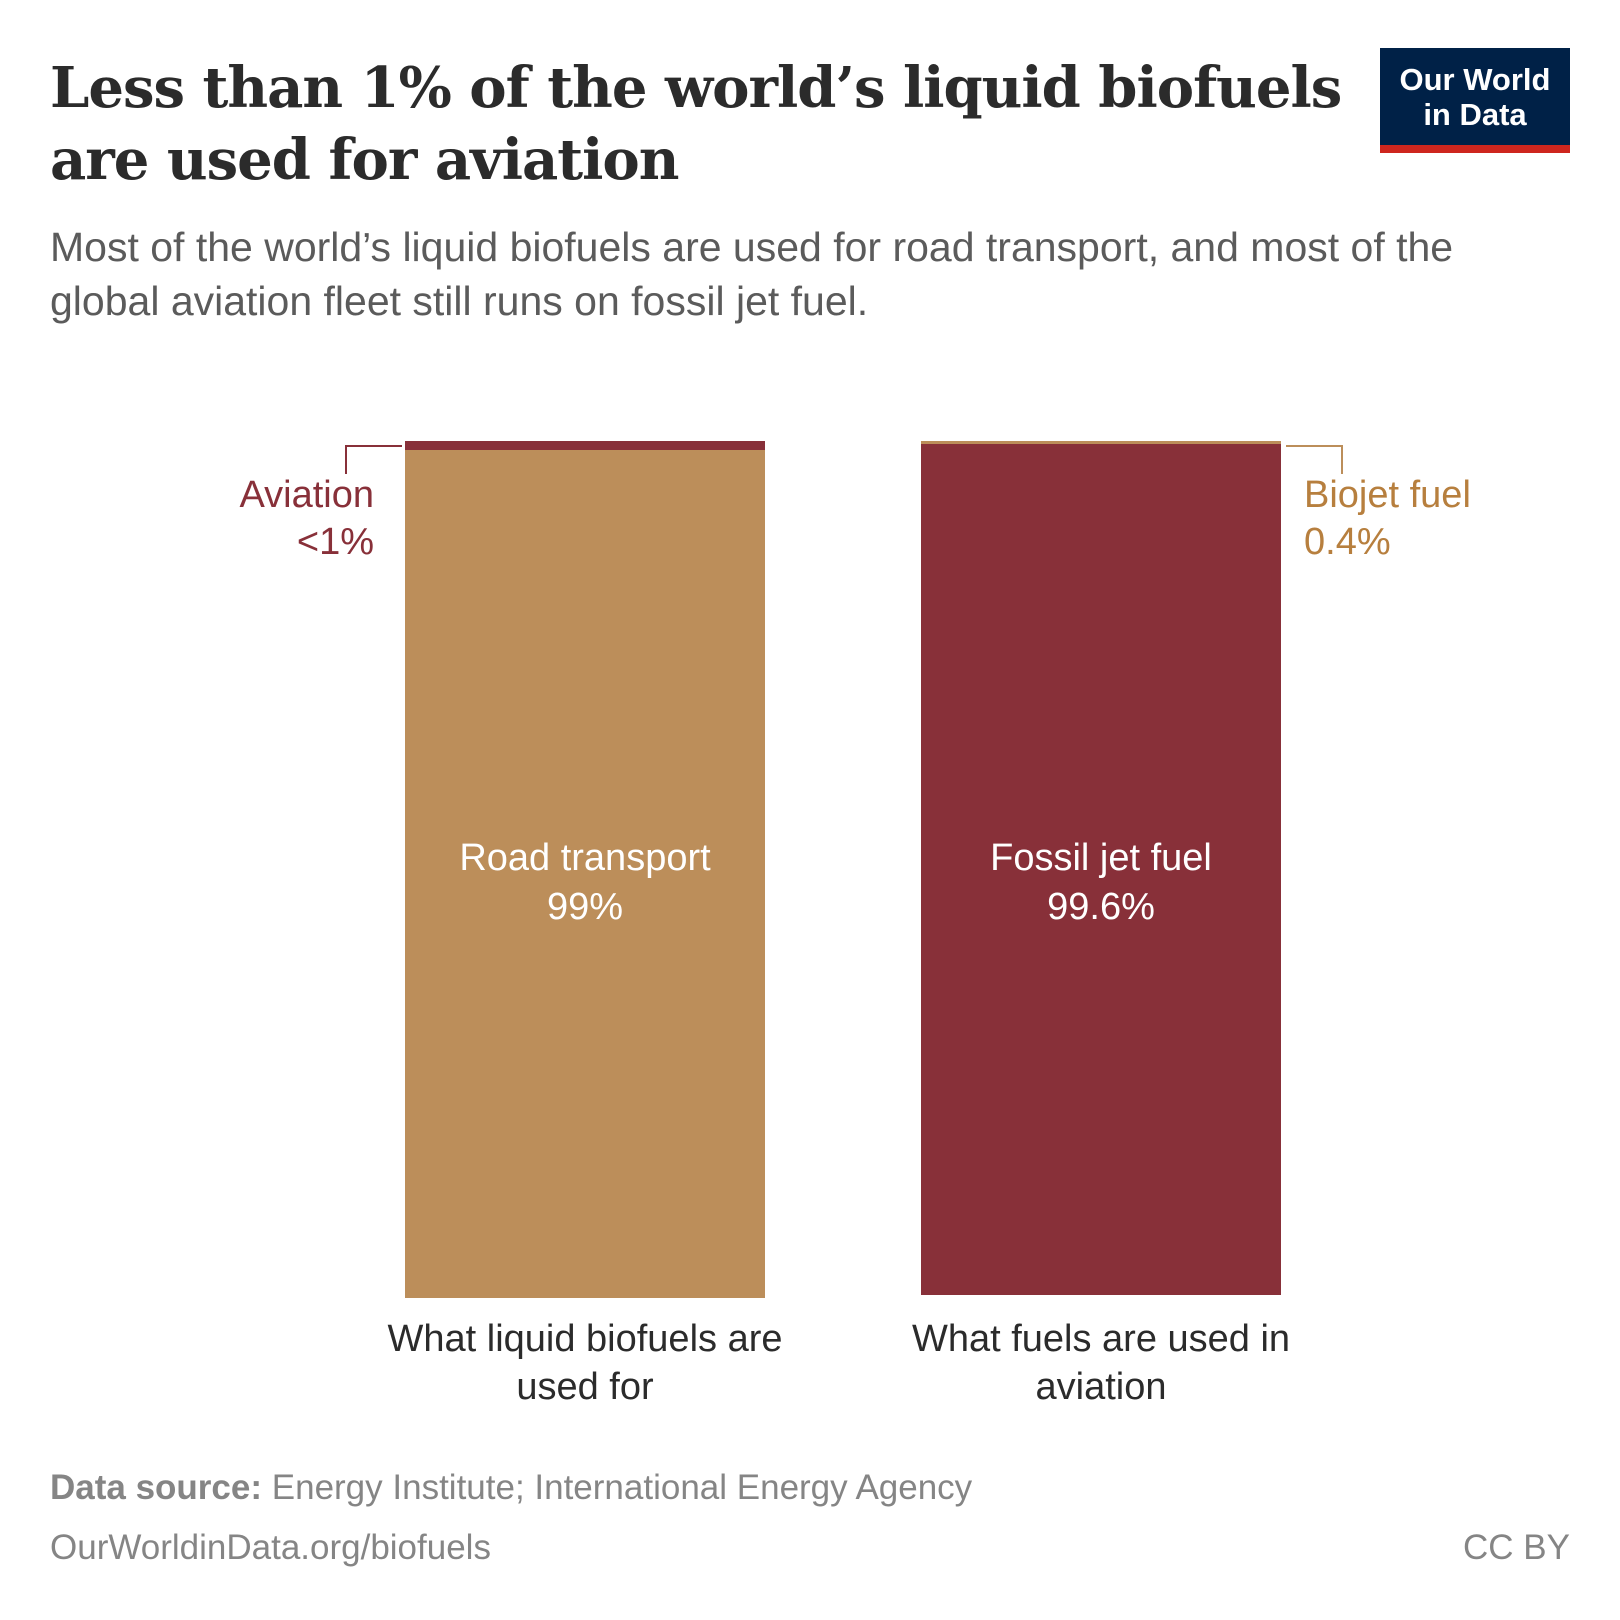 Image resolution: width=1620 pixels, height=1620 pixels. Describe the element at coordinates (1101, 907) in the screenshot. I see `fossil-jet-fuel-value: 99.6%` at that location.